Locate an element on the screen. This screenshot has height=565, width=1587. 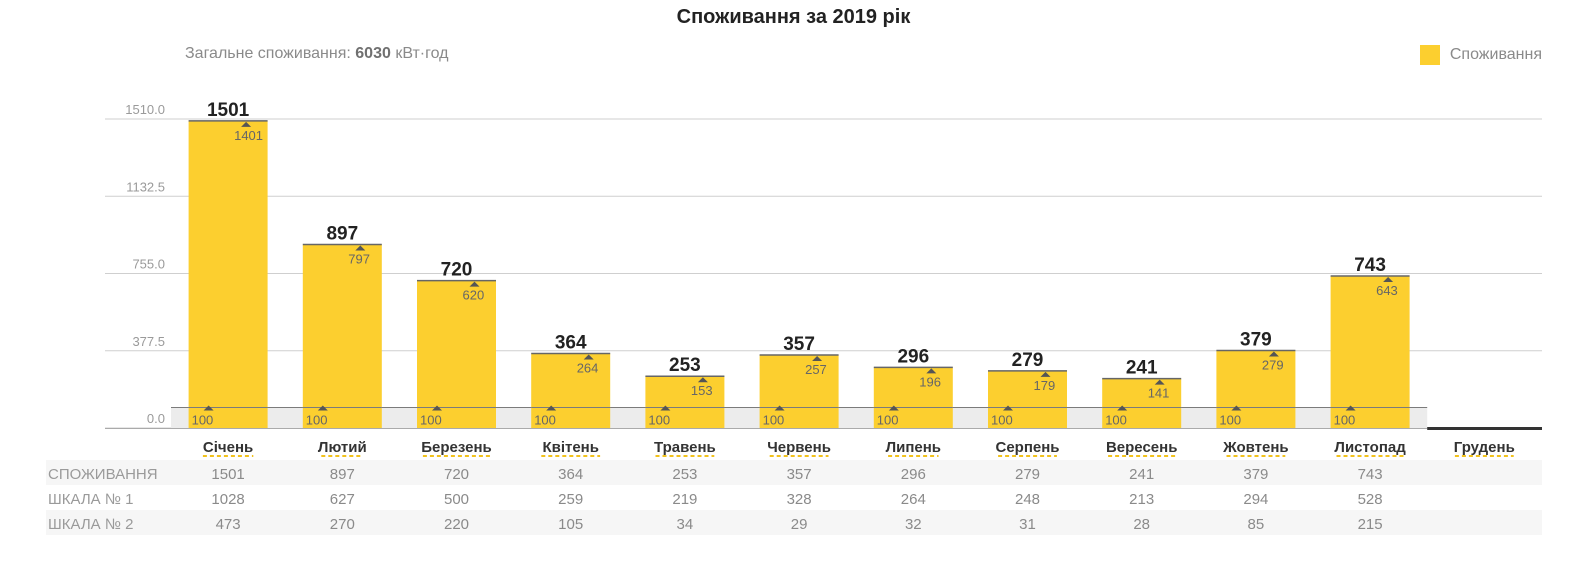
bar-value-label: 743 is located at coordinates (1370, 265).